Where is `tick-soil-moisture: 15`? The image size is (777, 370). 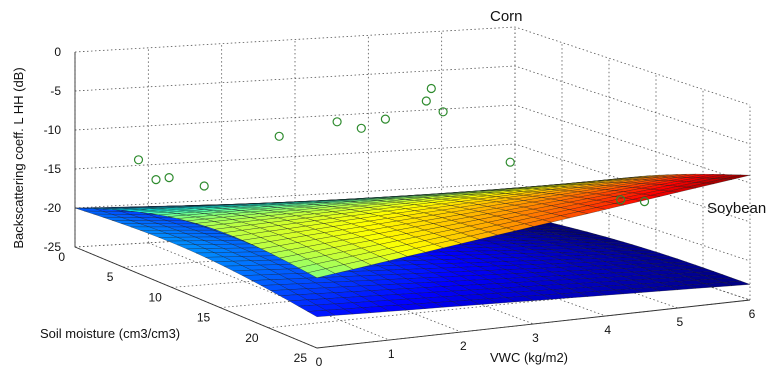
tick-soil-moisture: 15 is located at coordinates (204, 318).